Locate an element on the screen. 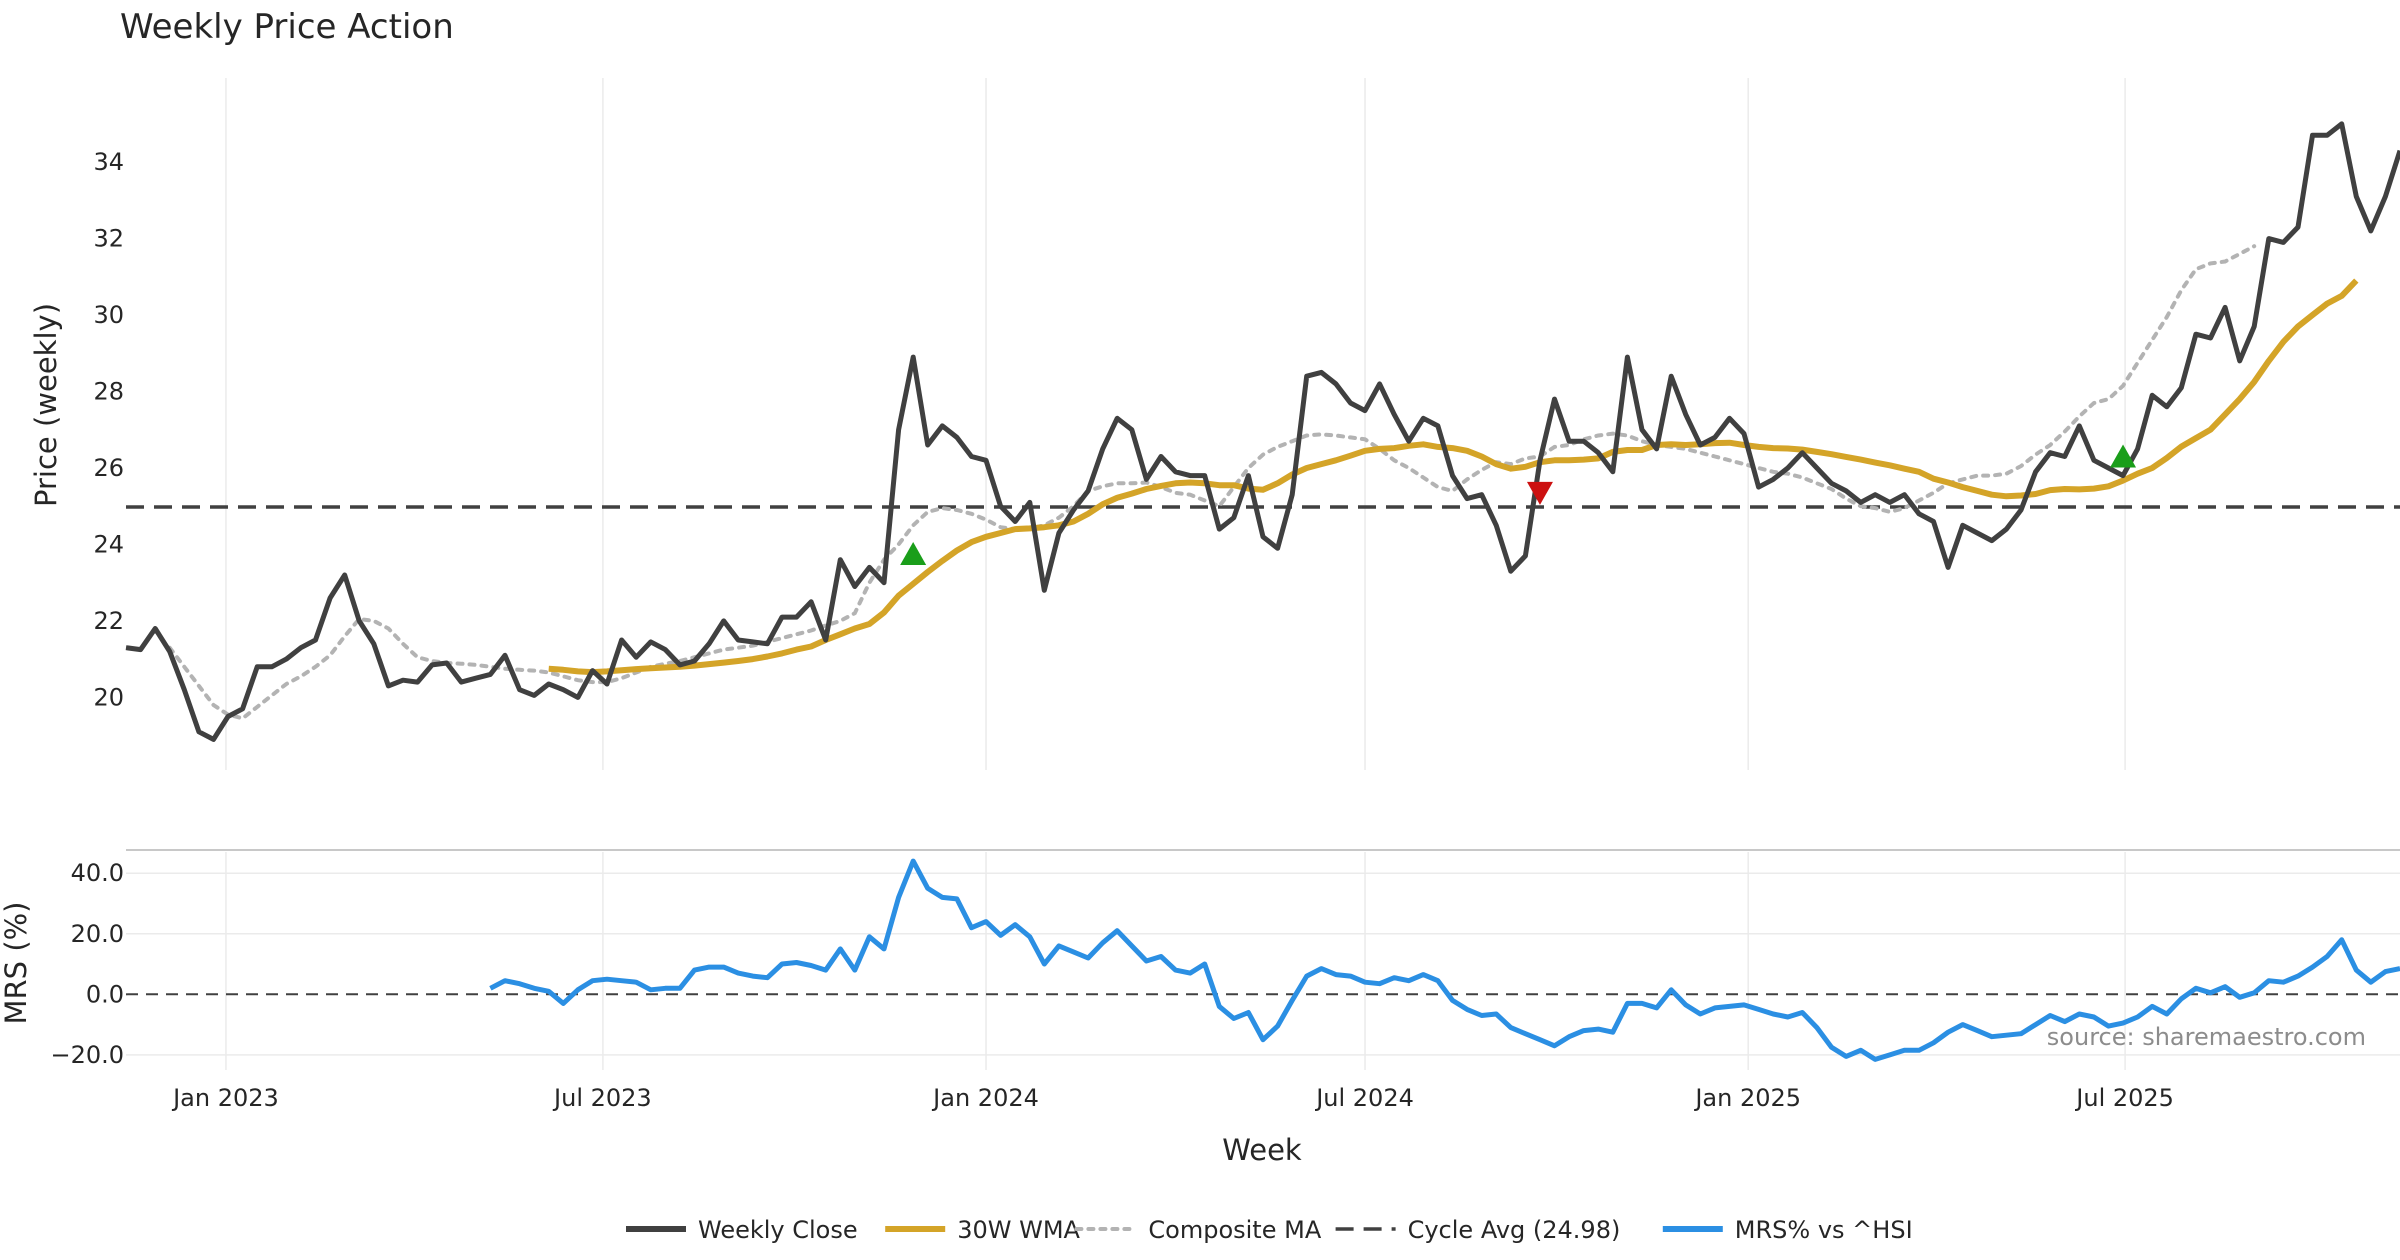 The width and height of the screenshot is (2400, 1260). x-tick-label: Jan 2023 is located at coordinates (225, 1098).